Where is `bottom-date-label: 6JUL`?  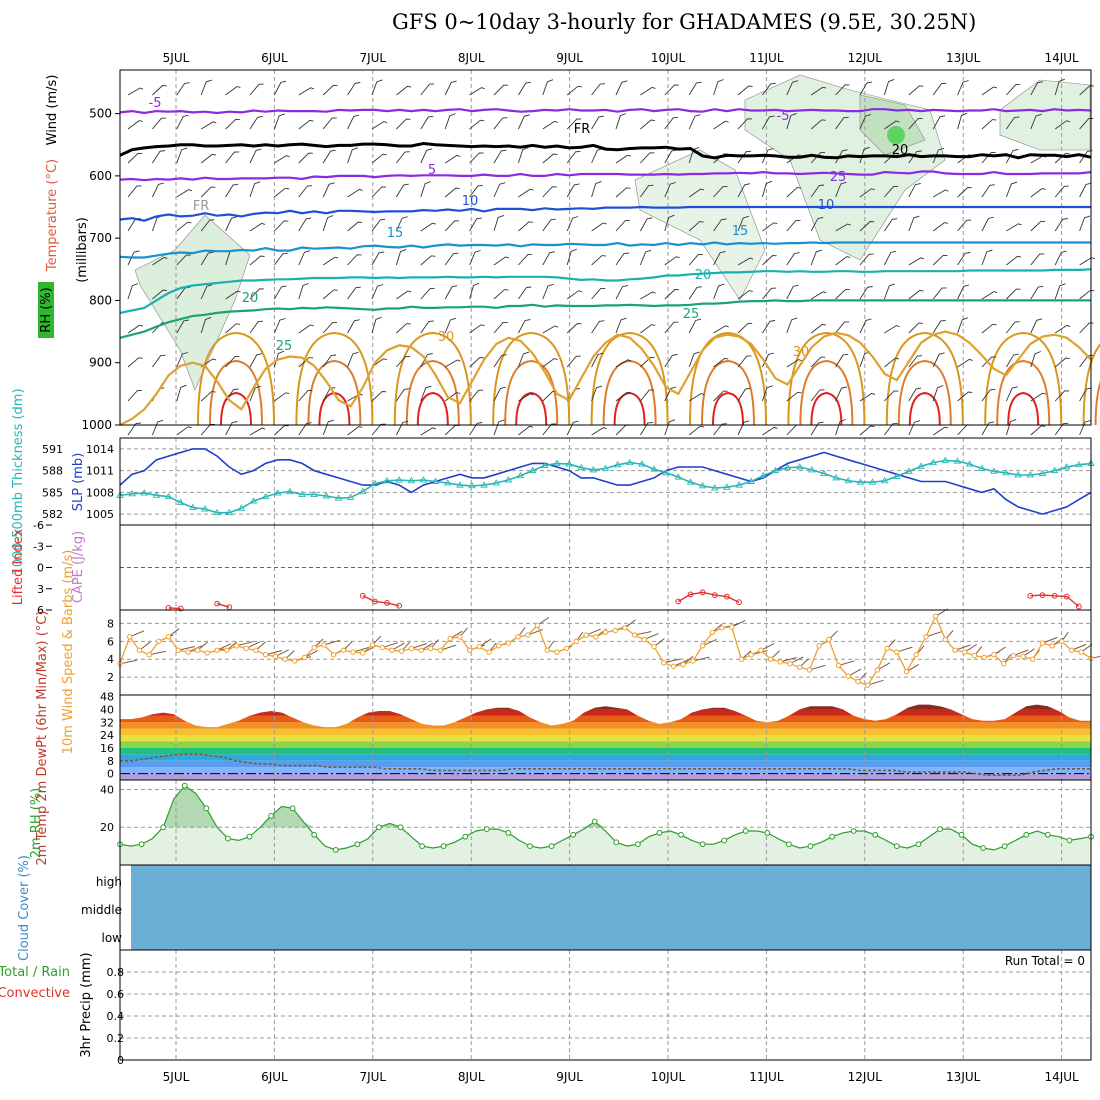
bottom-date-label: 6JUL is located at coordinates (274, 1077).